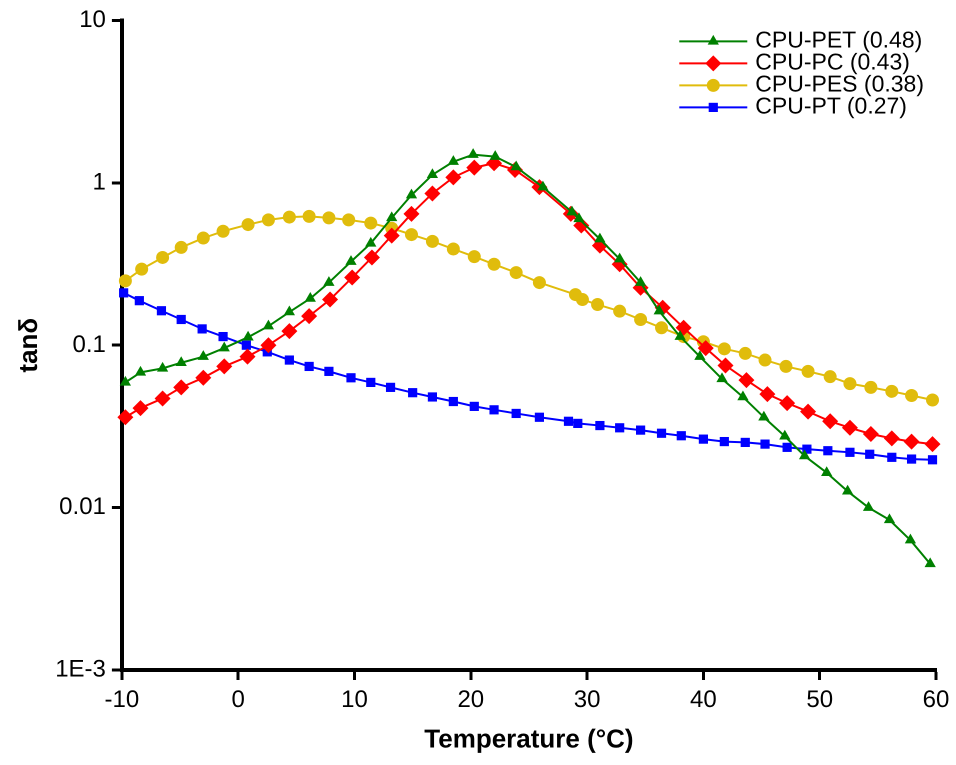  I want to click on y-tick-label: 1, so click(99, 182).